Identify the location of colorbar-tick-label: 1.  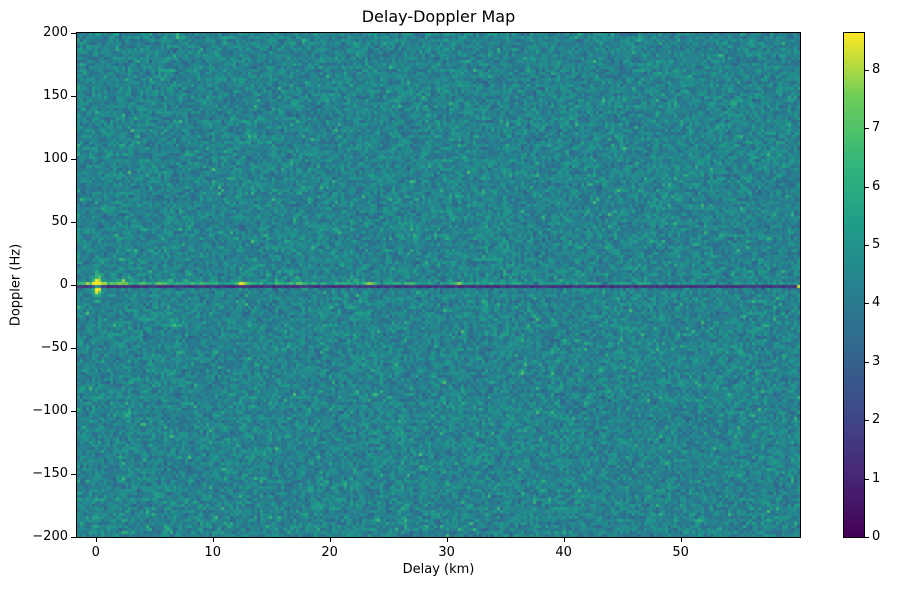
(876, 478).